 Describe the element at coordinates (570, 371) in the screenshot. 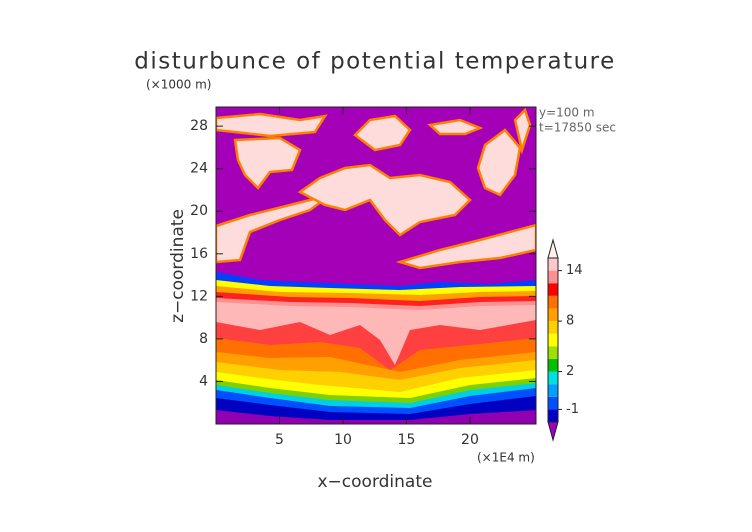

I see `colorbar-tick-label: 2` at that location.